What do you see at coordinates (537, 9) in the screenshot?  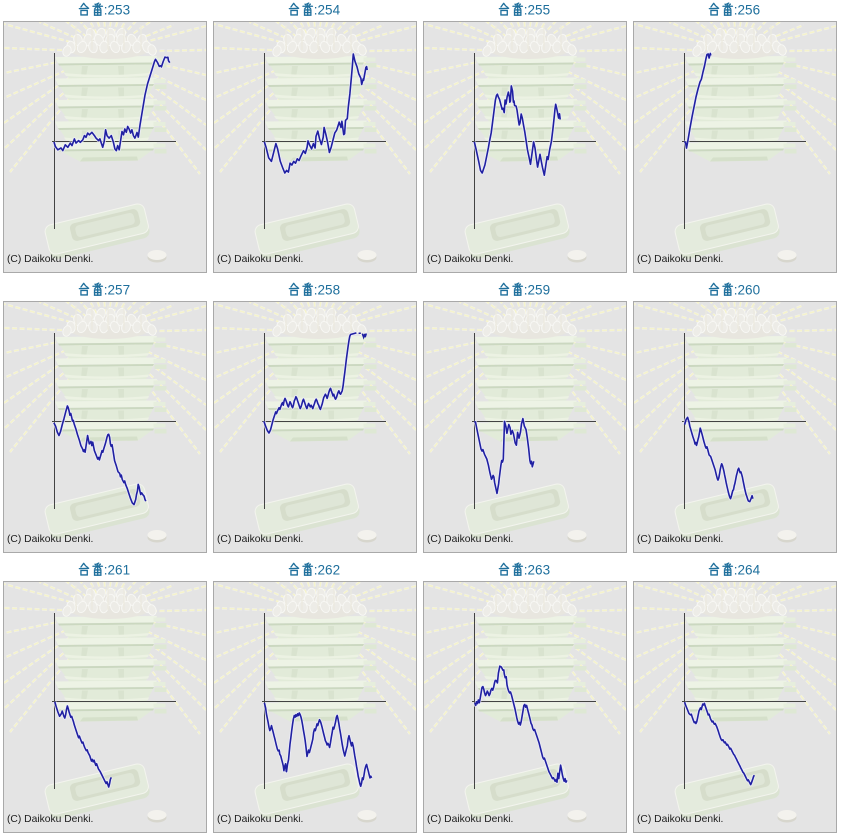 I see `svg-text: :255` at bounding box center [537, 9].